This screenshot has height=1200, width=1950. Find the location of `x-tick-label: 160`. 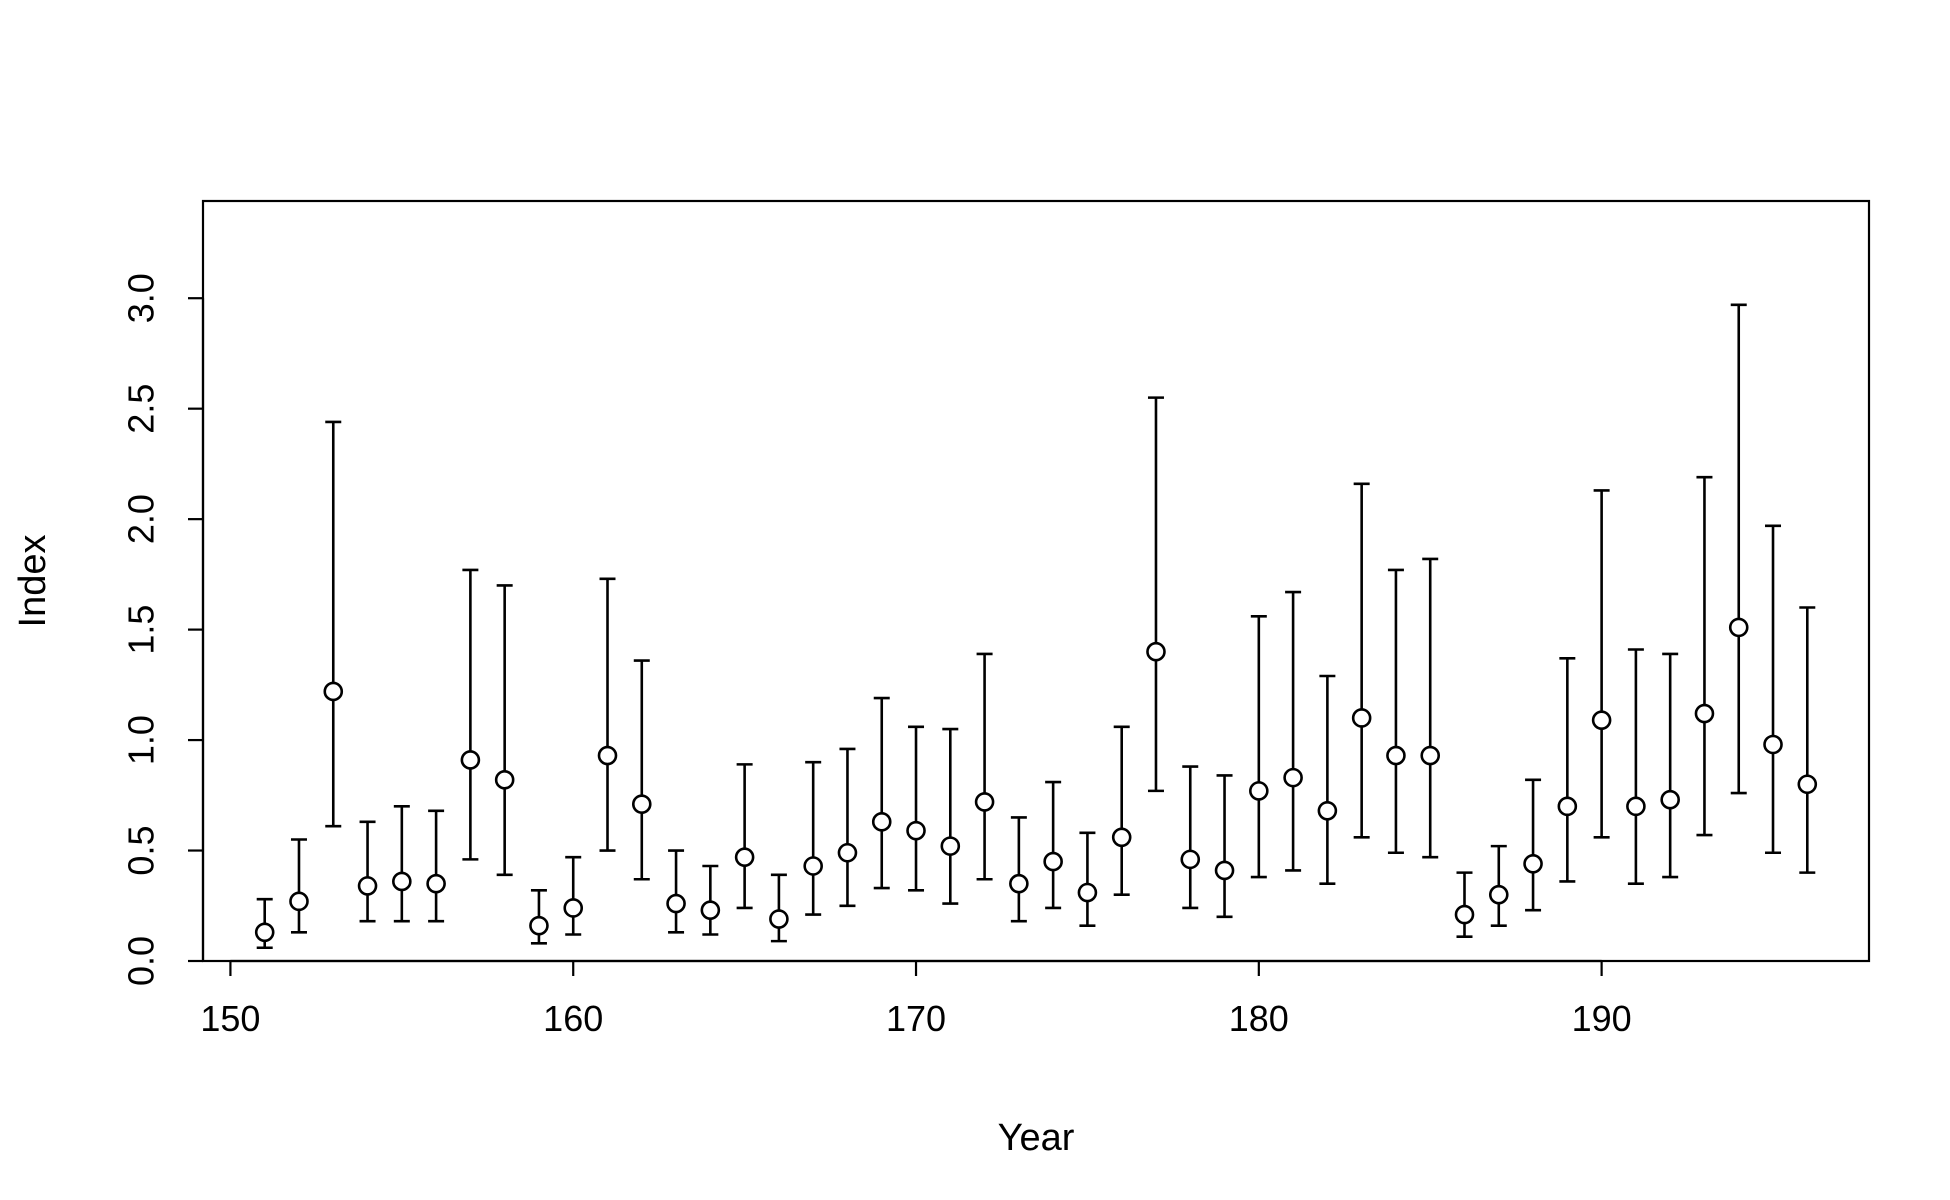

x-tick-label: 160 is located at coordinates (573, 1018).